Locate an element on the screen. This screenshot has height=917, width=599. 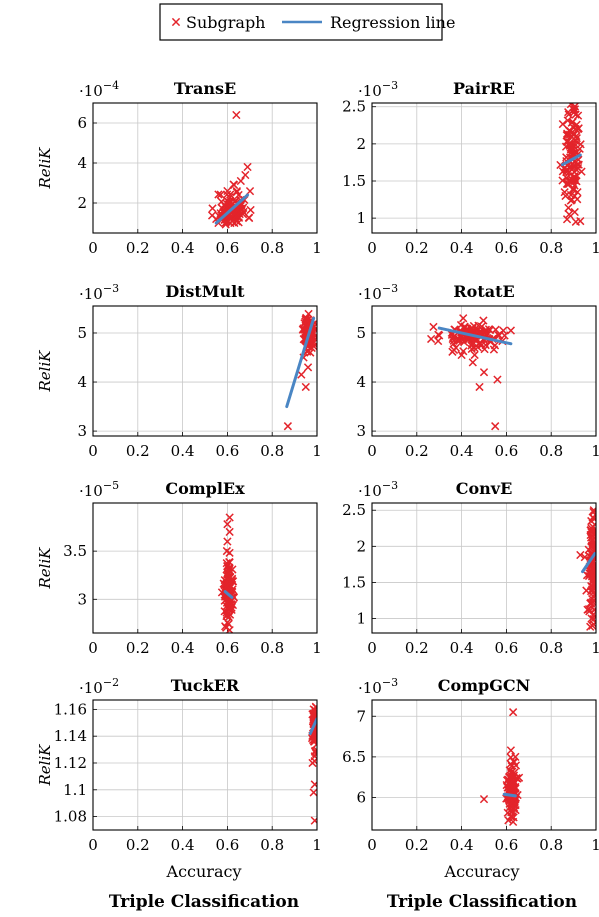
y-tick-label: 1.12 is located at coordinates (70, 763).